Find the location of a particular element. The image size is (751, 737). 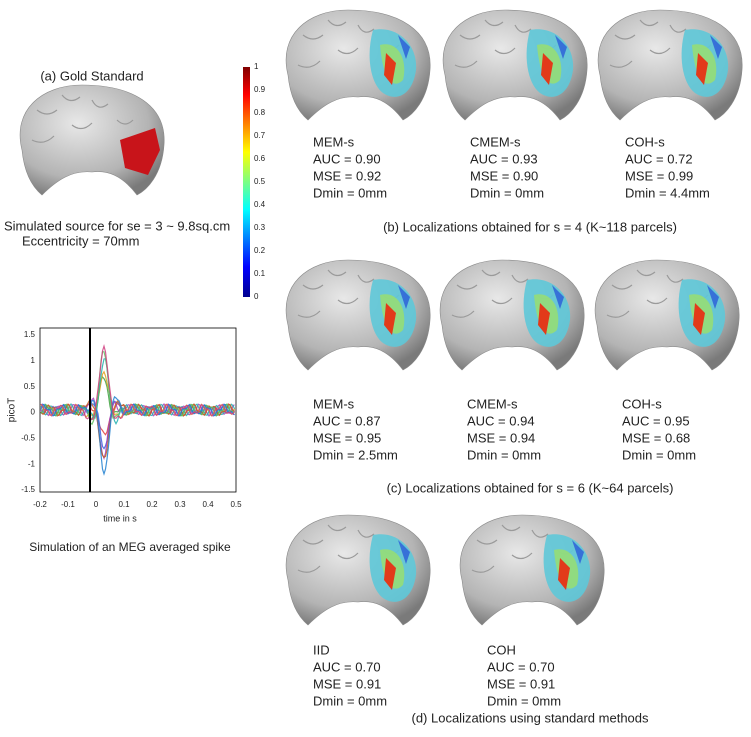

metric: MSE = 0.92 is located at coordinates (347, 175).